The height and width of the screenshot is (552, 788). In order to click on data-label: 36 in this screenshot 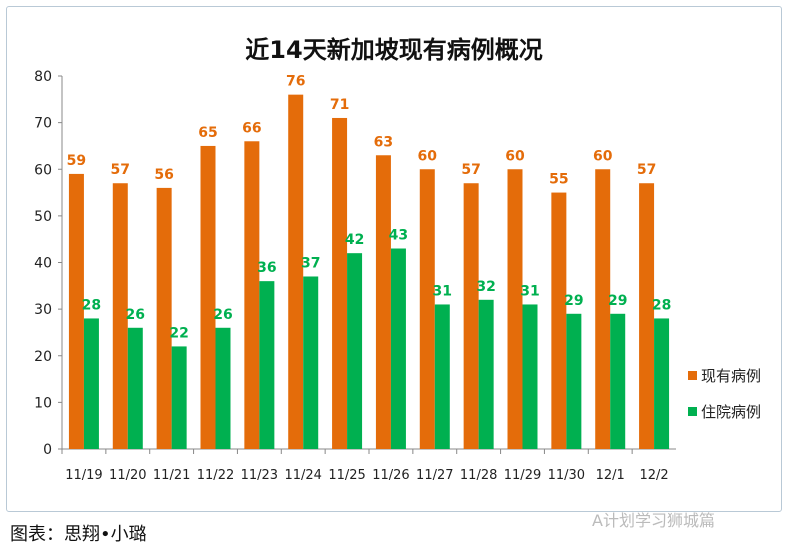, I will do `click(266, 268)`.